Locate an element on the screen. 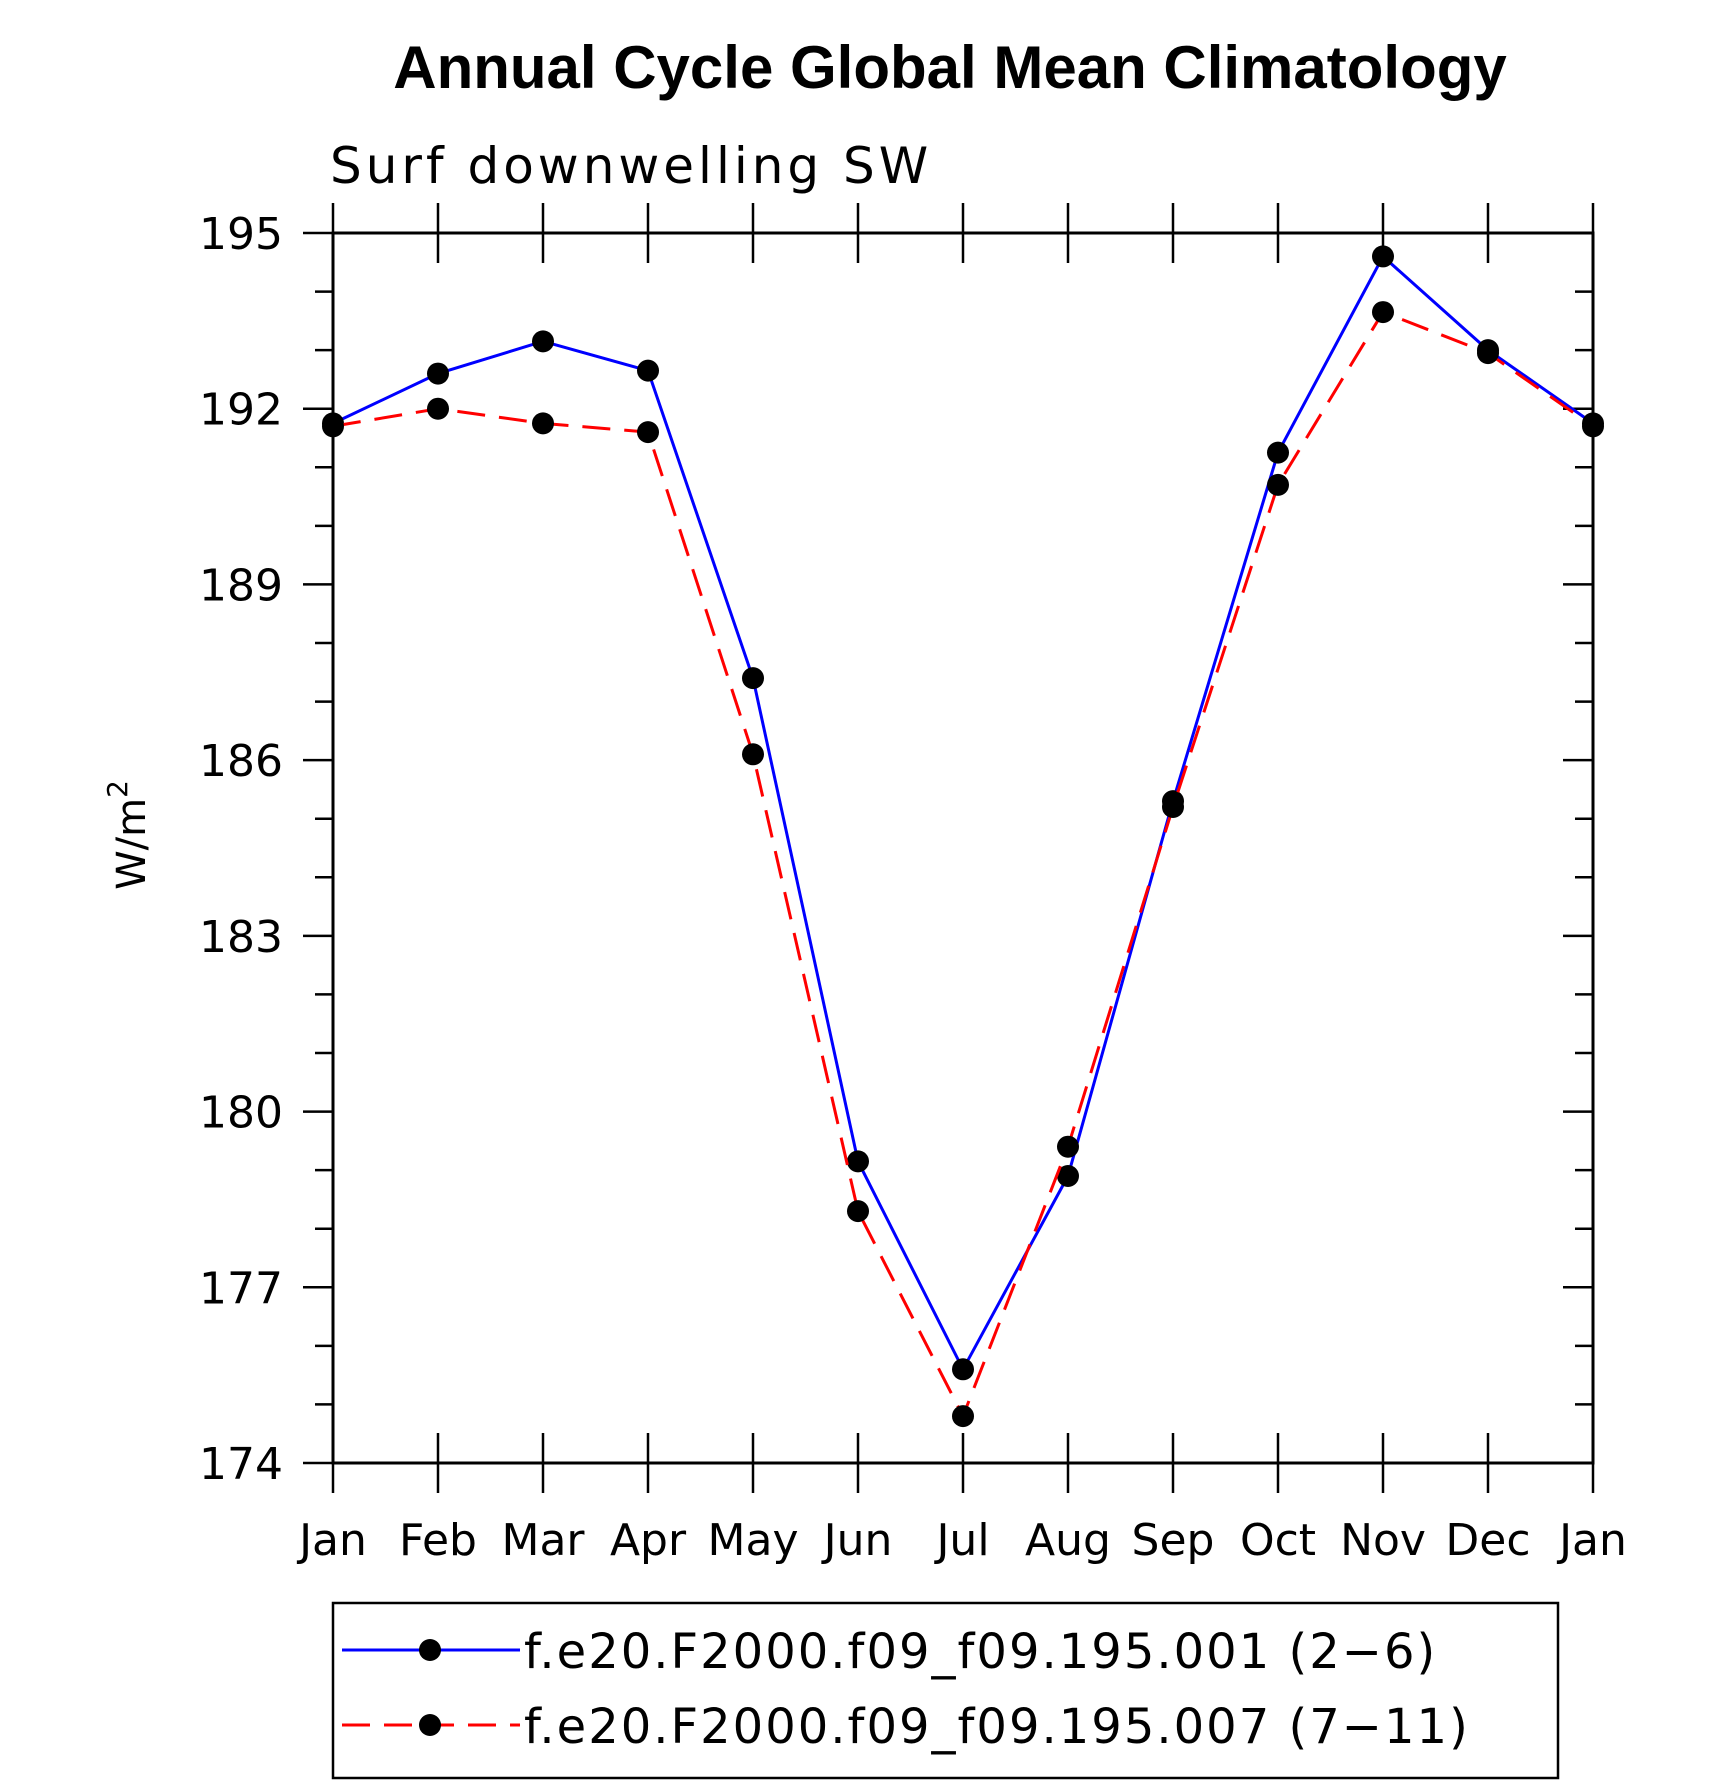  x-tick-label: Feb is located at coordinates (438, 1540).